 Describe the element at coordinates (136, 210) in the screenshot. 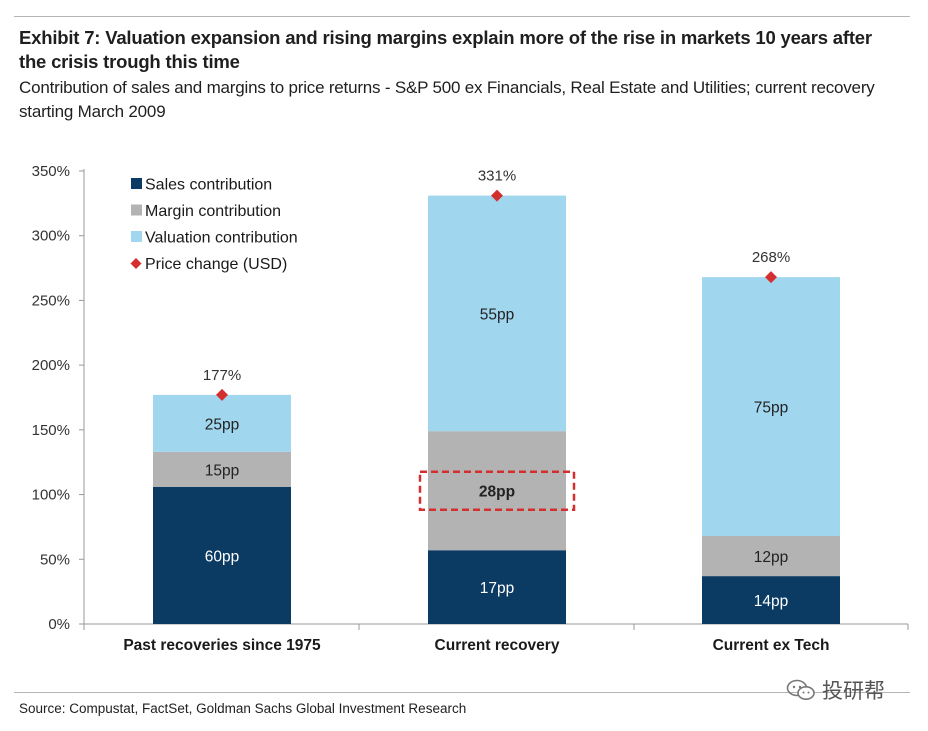

I see `legend-swatch-margin` at that location.